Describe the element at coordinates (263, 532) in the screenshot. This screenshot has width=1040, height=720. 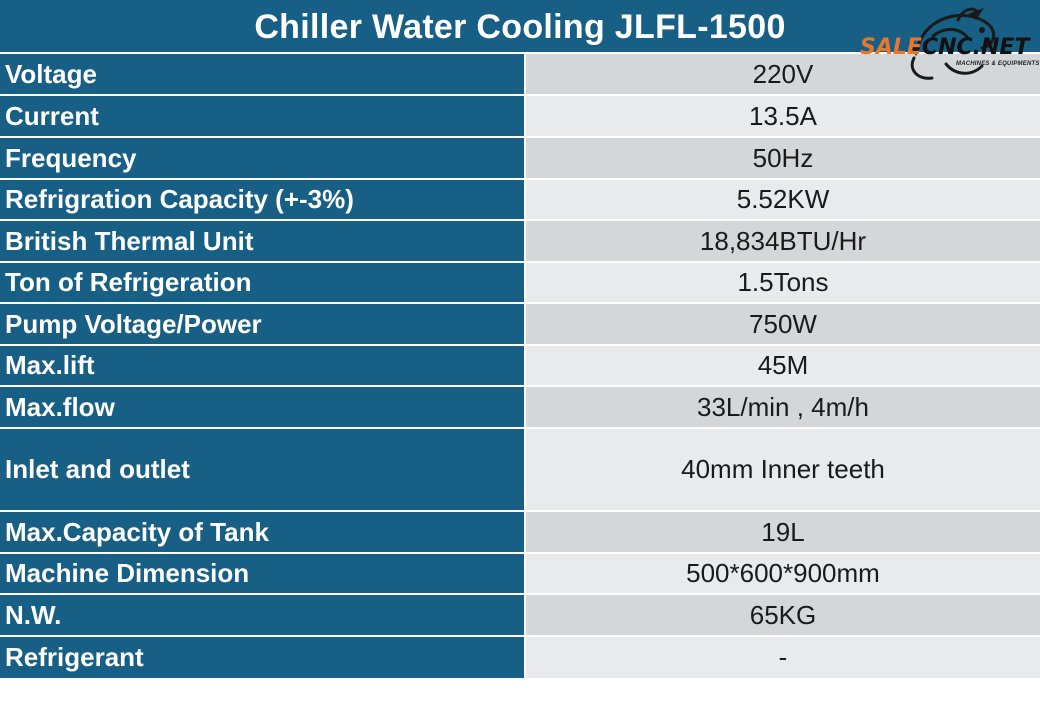
I see `spec-label: Max.Capacity of Tank` at that location.